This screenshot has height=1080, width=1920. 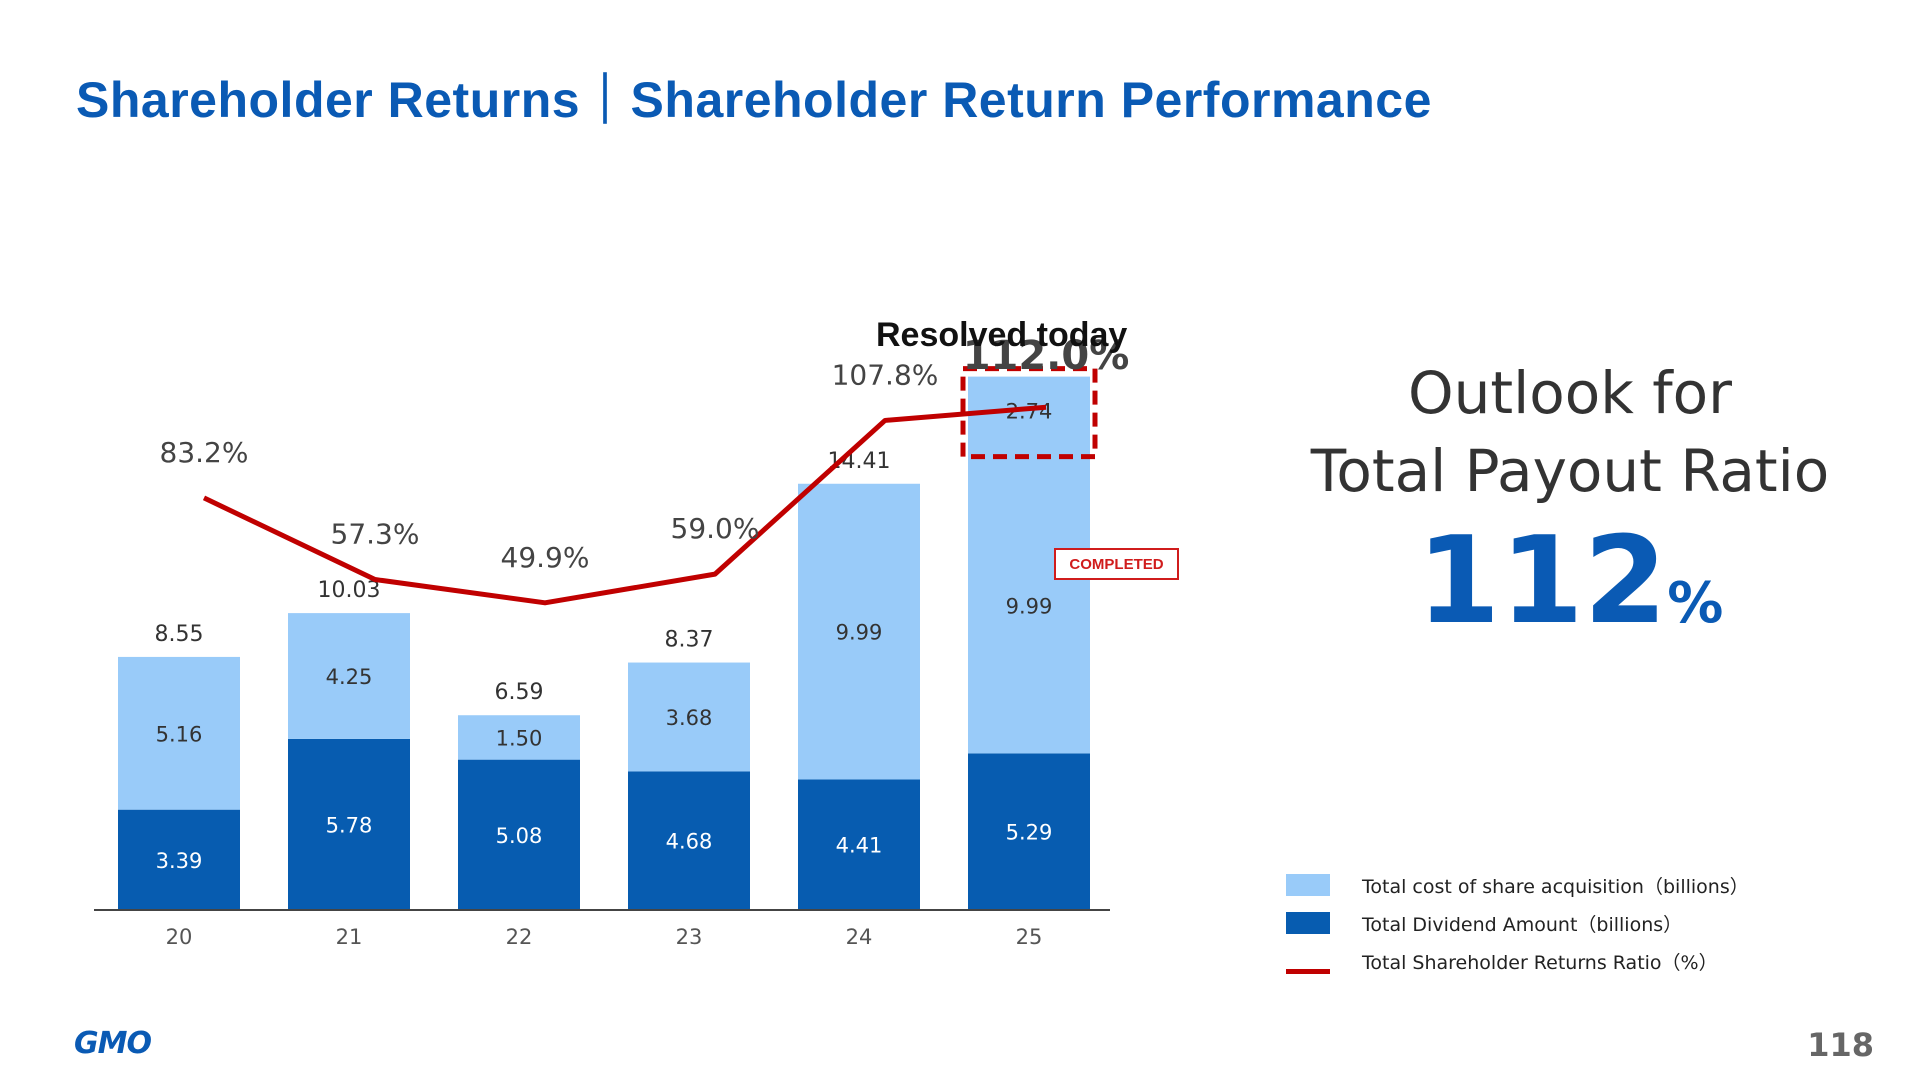 What do you see at coordinates (1522, 924) in the screenshot?
I see `legend-label-dividend: Total Dividend Amount（billions）` at bounding box center [1522, 924].